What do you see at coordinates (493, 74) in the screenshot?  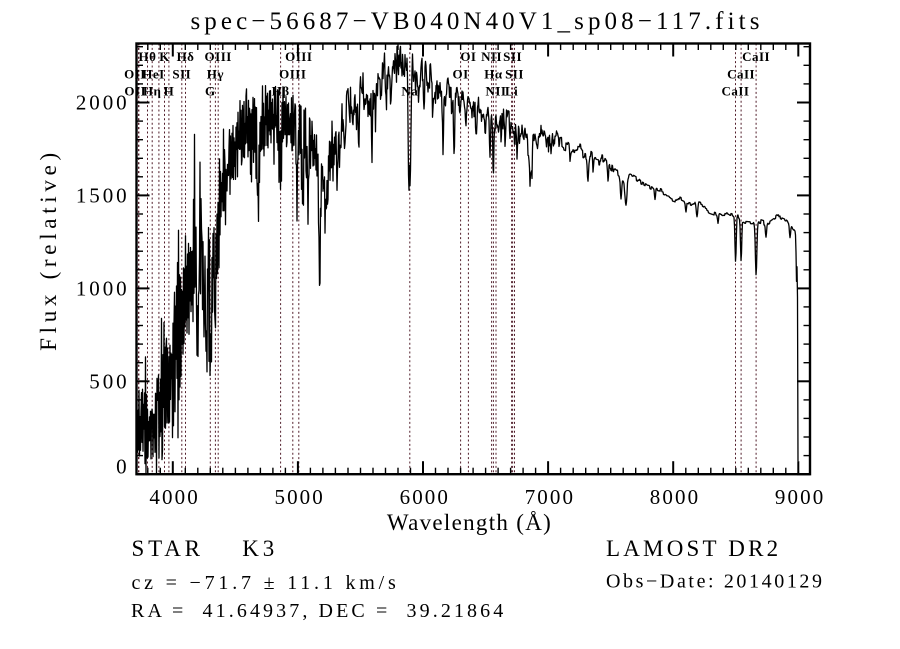 I see `svg-text: Hα` at bounding box center [493, 74].